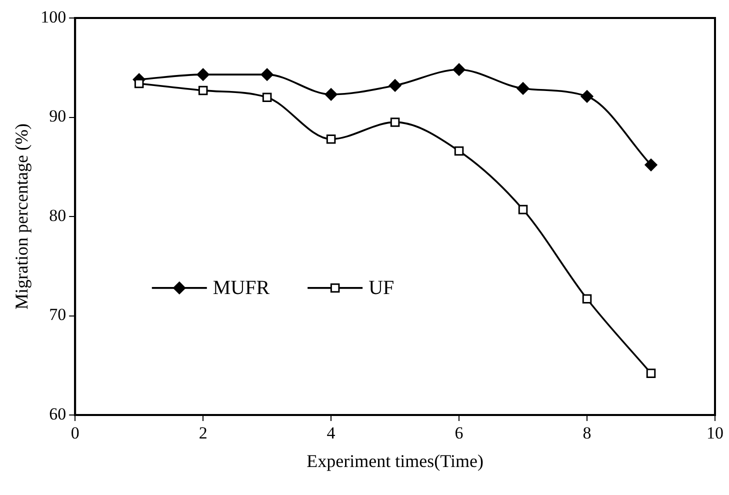 The height and width of the screenshot is (495, 729). What do you see at coordinates (241, 288) in the screenshot?
I see `legend-label: MUFR` at bounding box center [241, 288].